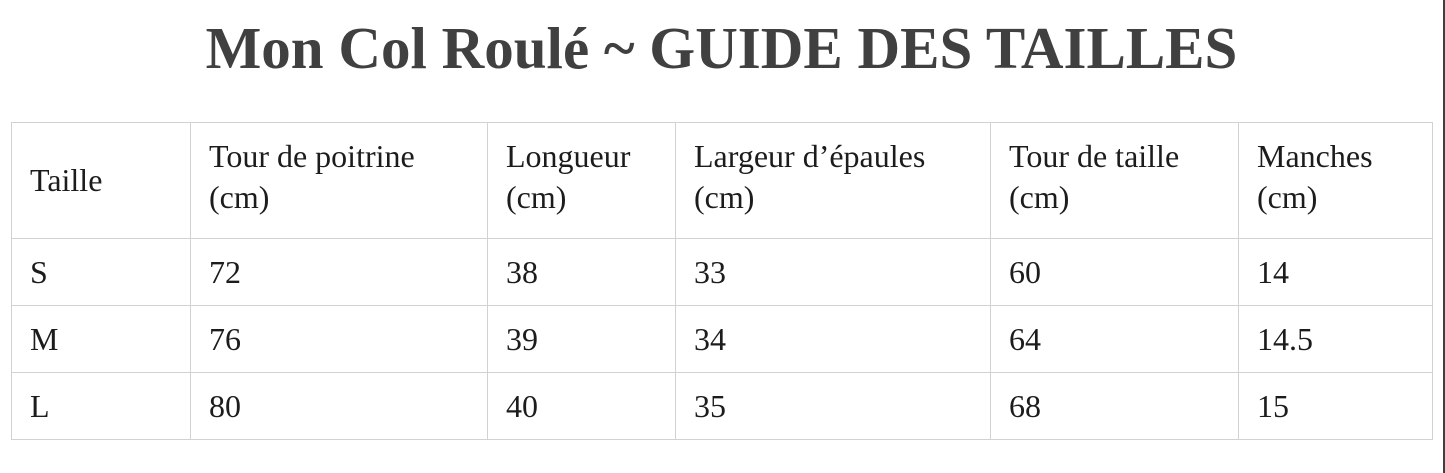 The image size is (1445, 473). What do you see at coordinates (568, 156) in the screenshot?
I see `column-header-longueur-label: Longueur` at bounding box center [568, 156].